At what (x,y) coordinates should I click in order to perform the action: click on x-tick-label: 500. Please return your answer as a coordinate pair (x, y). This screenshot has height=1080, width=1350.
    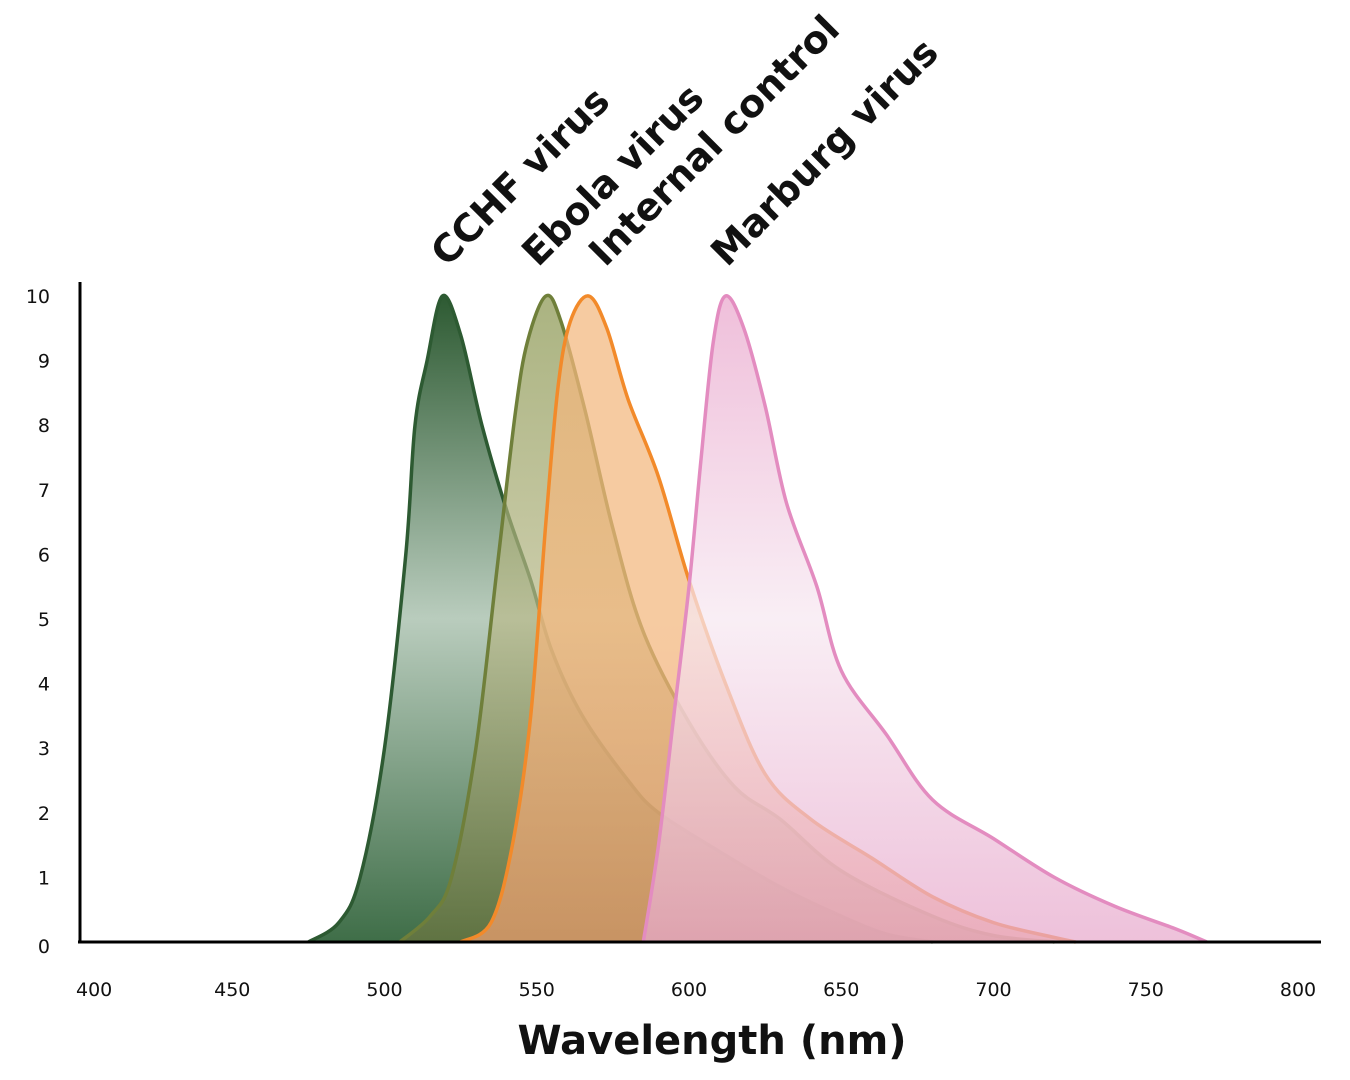
    Looking at the image, I should click on (384, 990).